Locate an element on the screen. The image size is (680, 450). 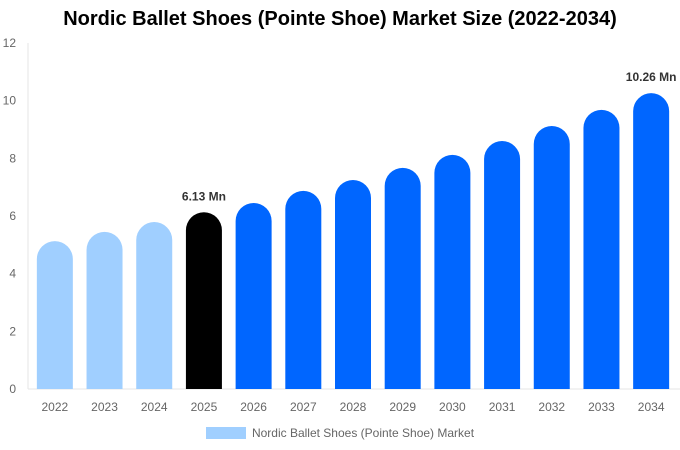
bar-2024 is located at coordinates (154, 305).